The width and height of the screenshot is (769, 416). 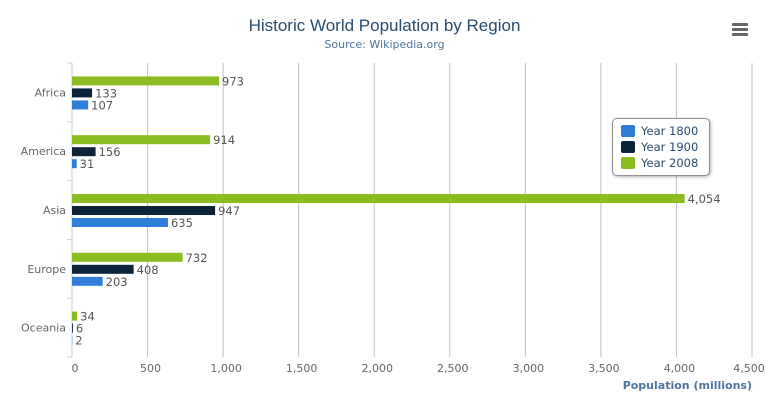 I want to click on x-tick-label: 0, so click(x=75, y=368).